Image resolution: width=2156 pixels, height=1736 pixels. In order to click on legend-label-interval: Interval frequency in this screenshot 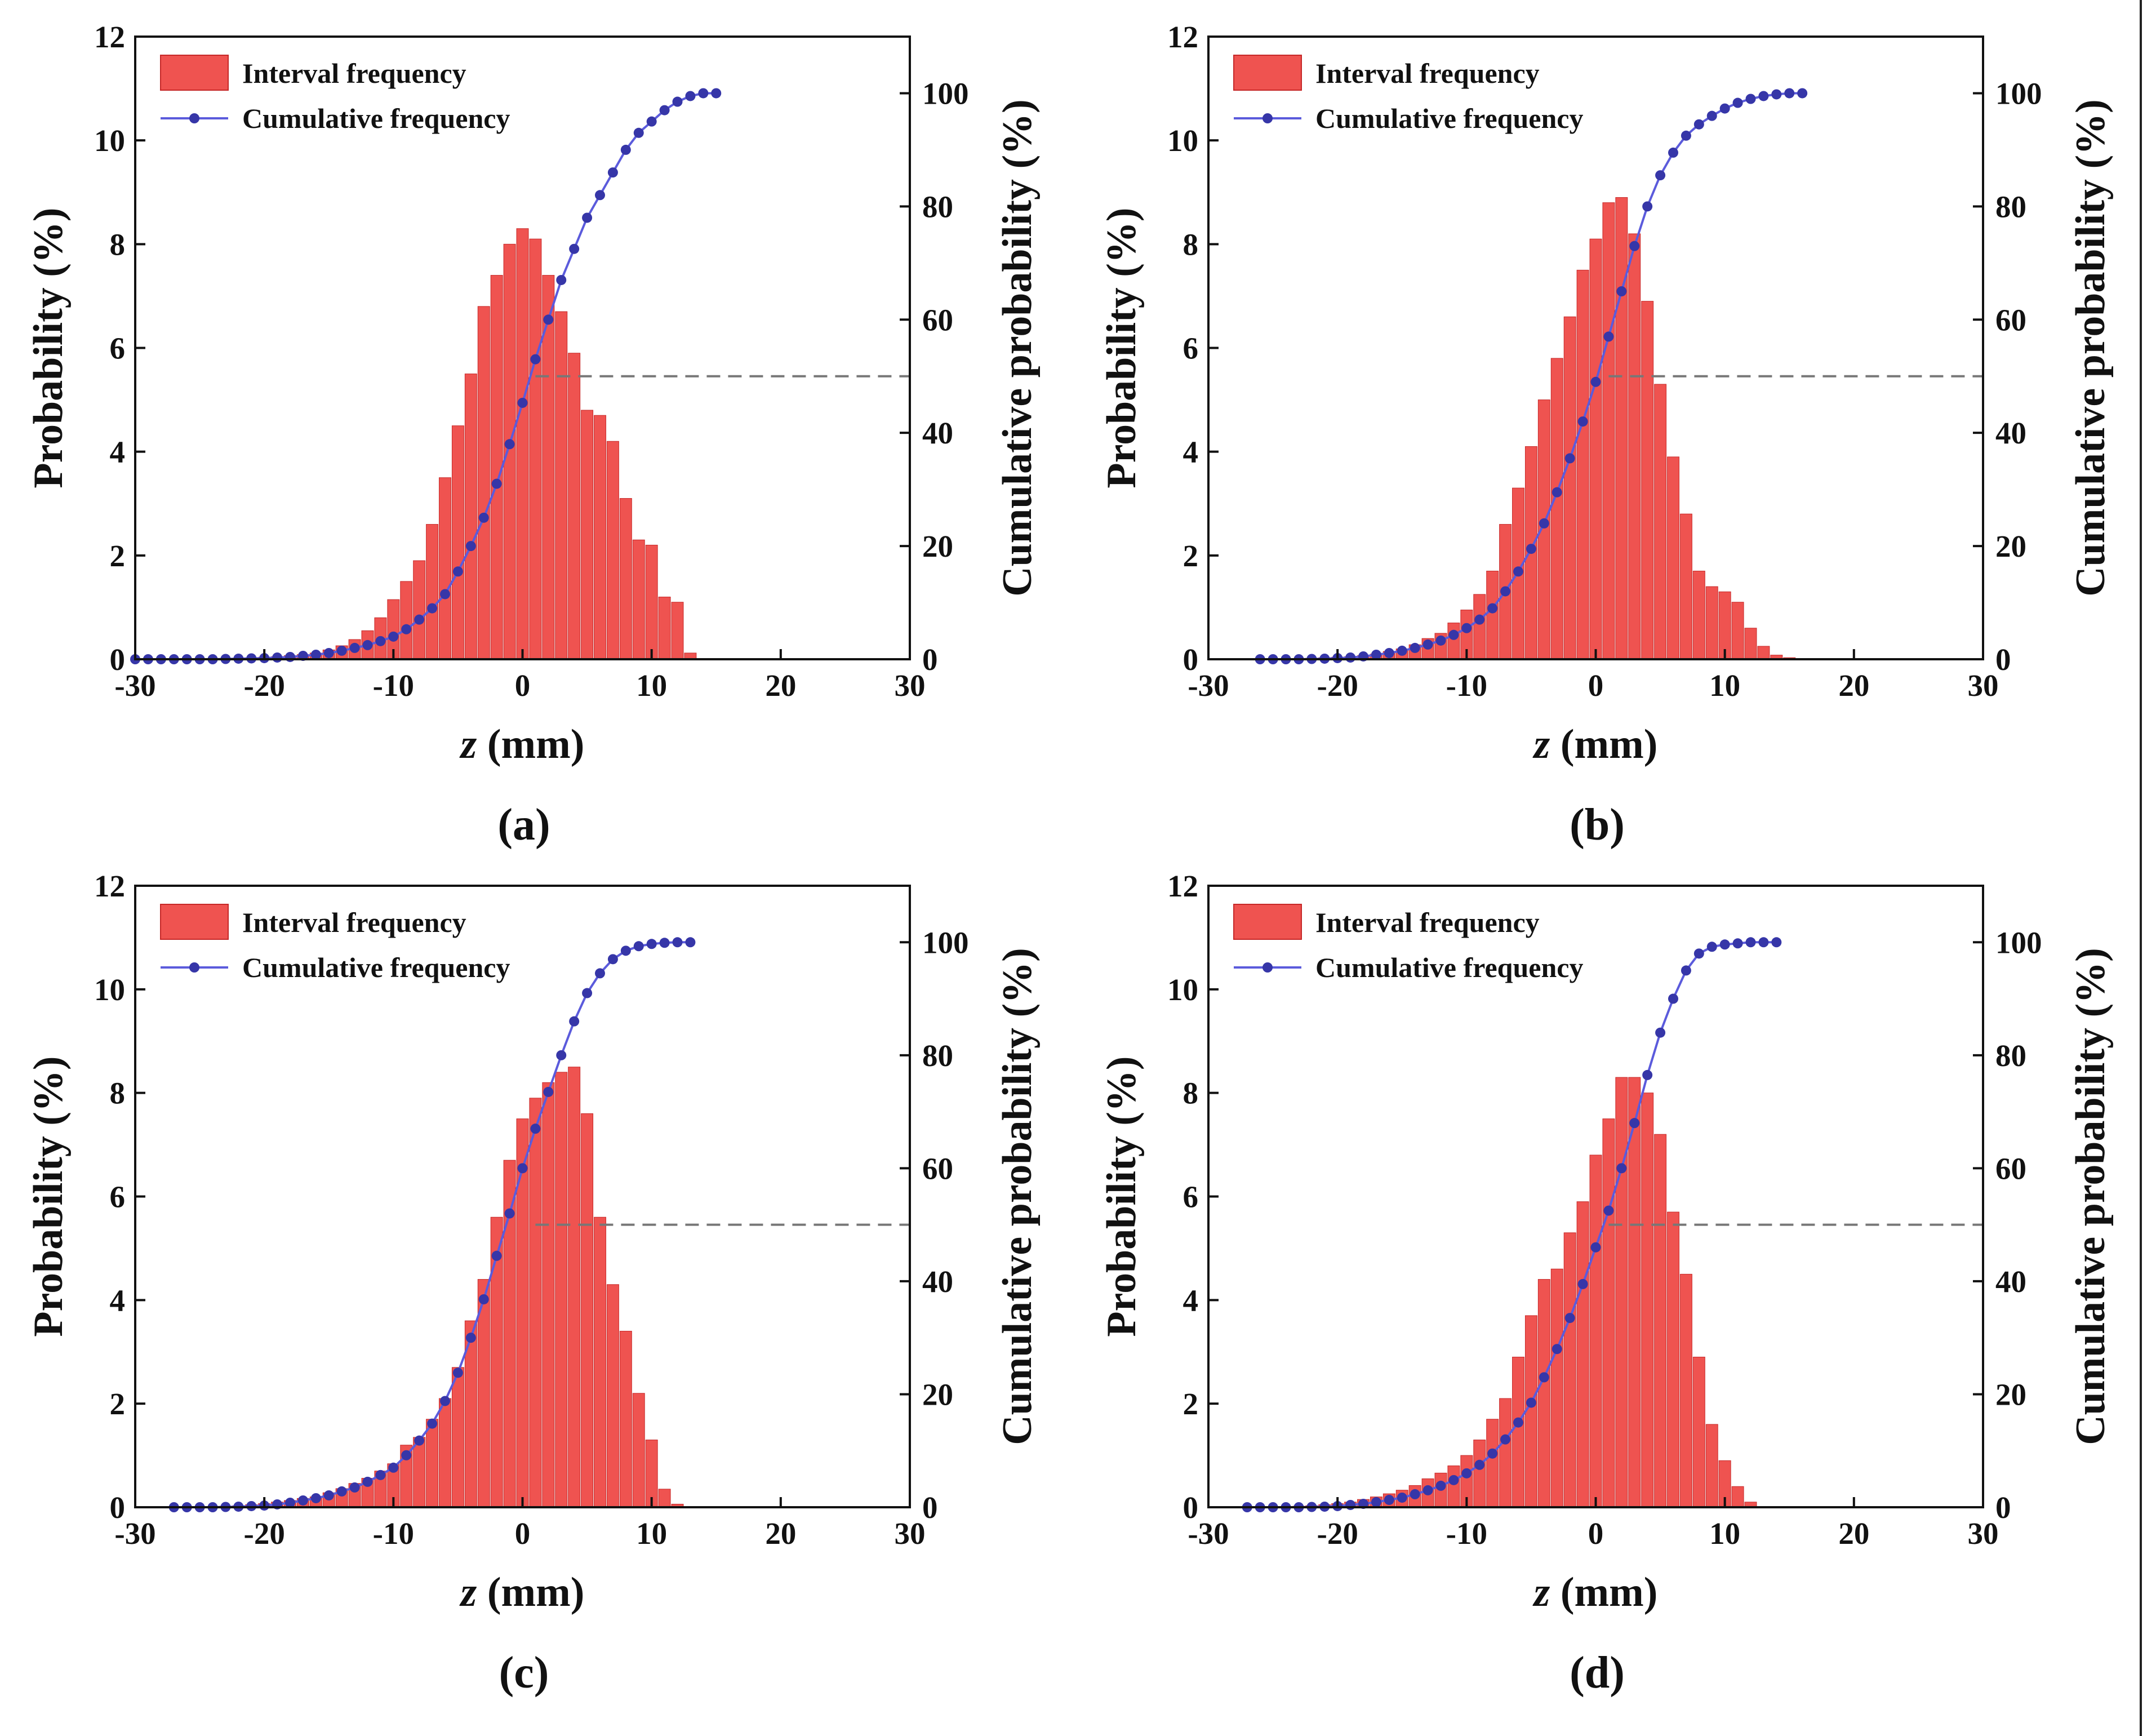, I will do `click(354, 73)`.